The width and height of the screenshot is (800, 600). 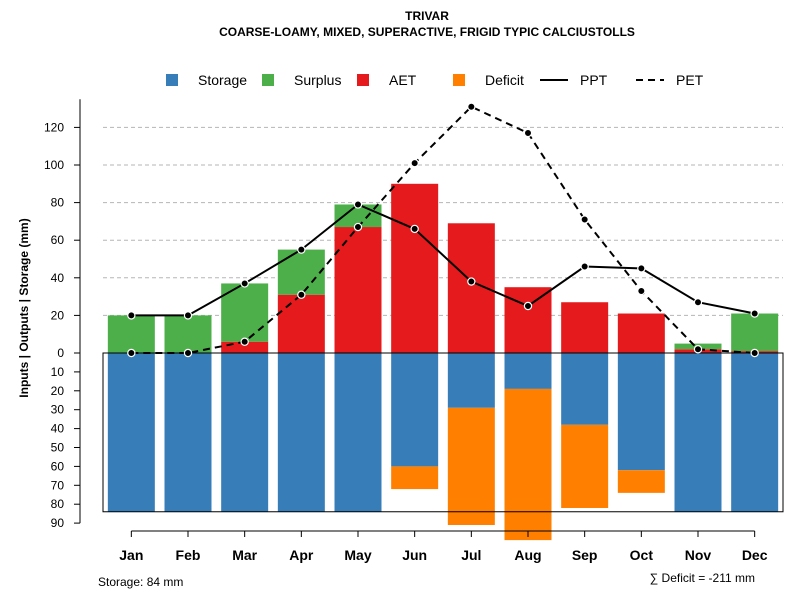 What do you see at coordinates (414, 555) in the screenshot?
I see `x-tick-label-jun: Jun` at bounding box center [414, 555].